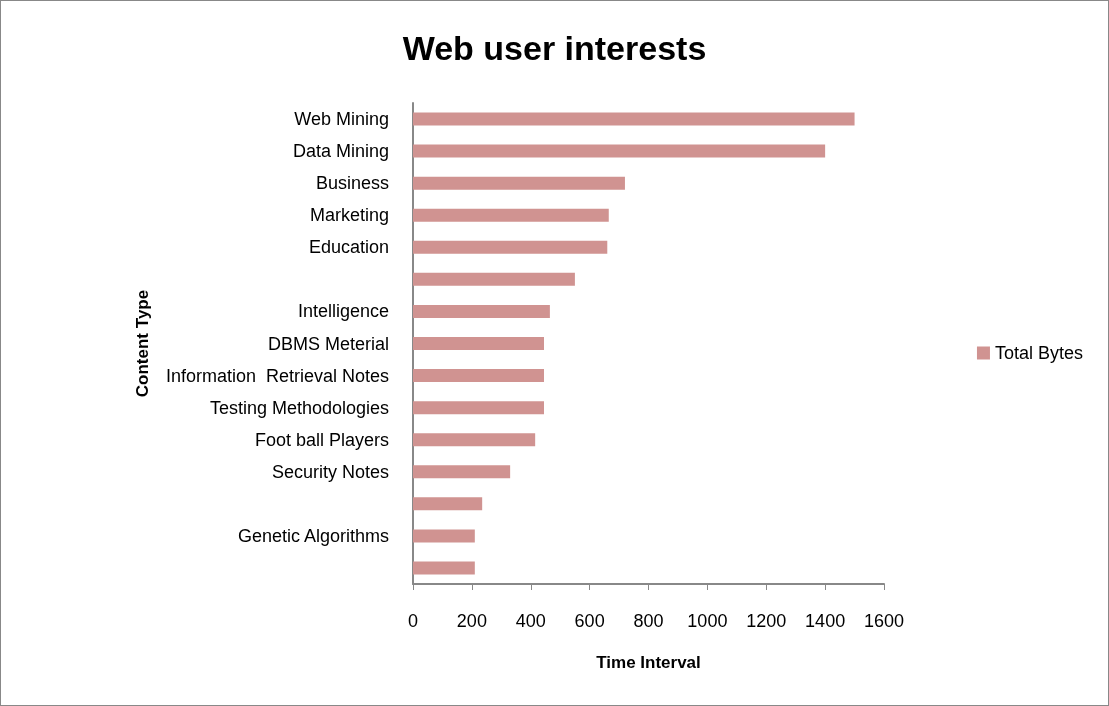 This screenshot has height=706, width=1109. I want to click on y-tick-label: DBMS Meterial, so click(328, 343).